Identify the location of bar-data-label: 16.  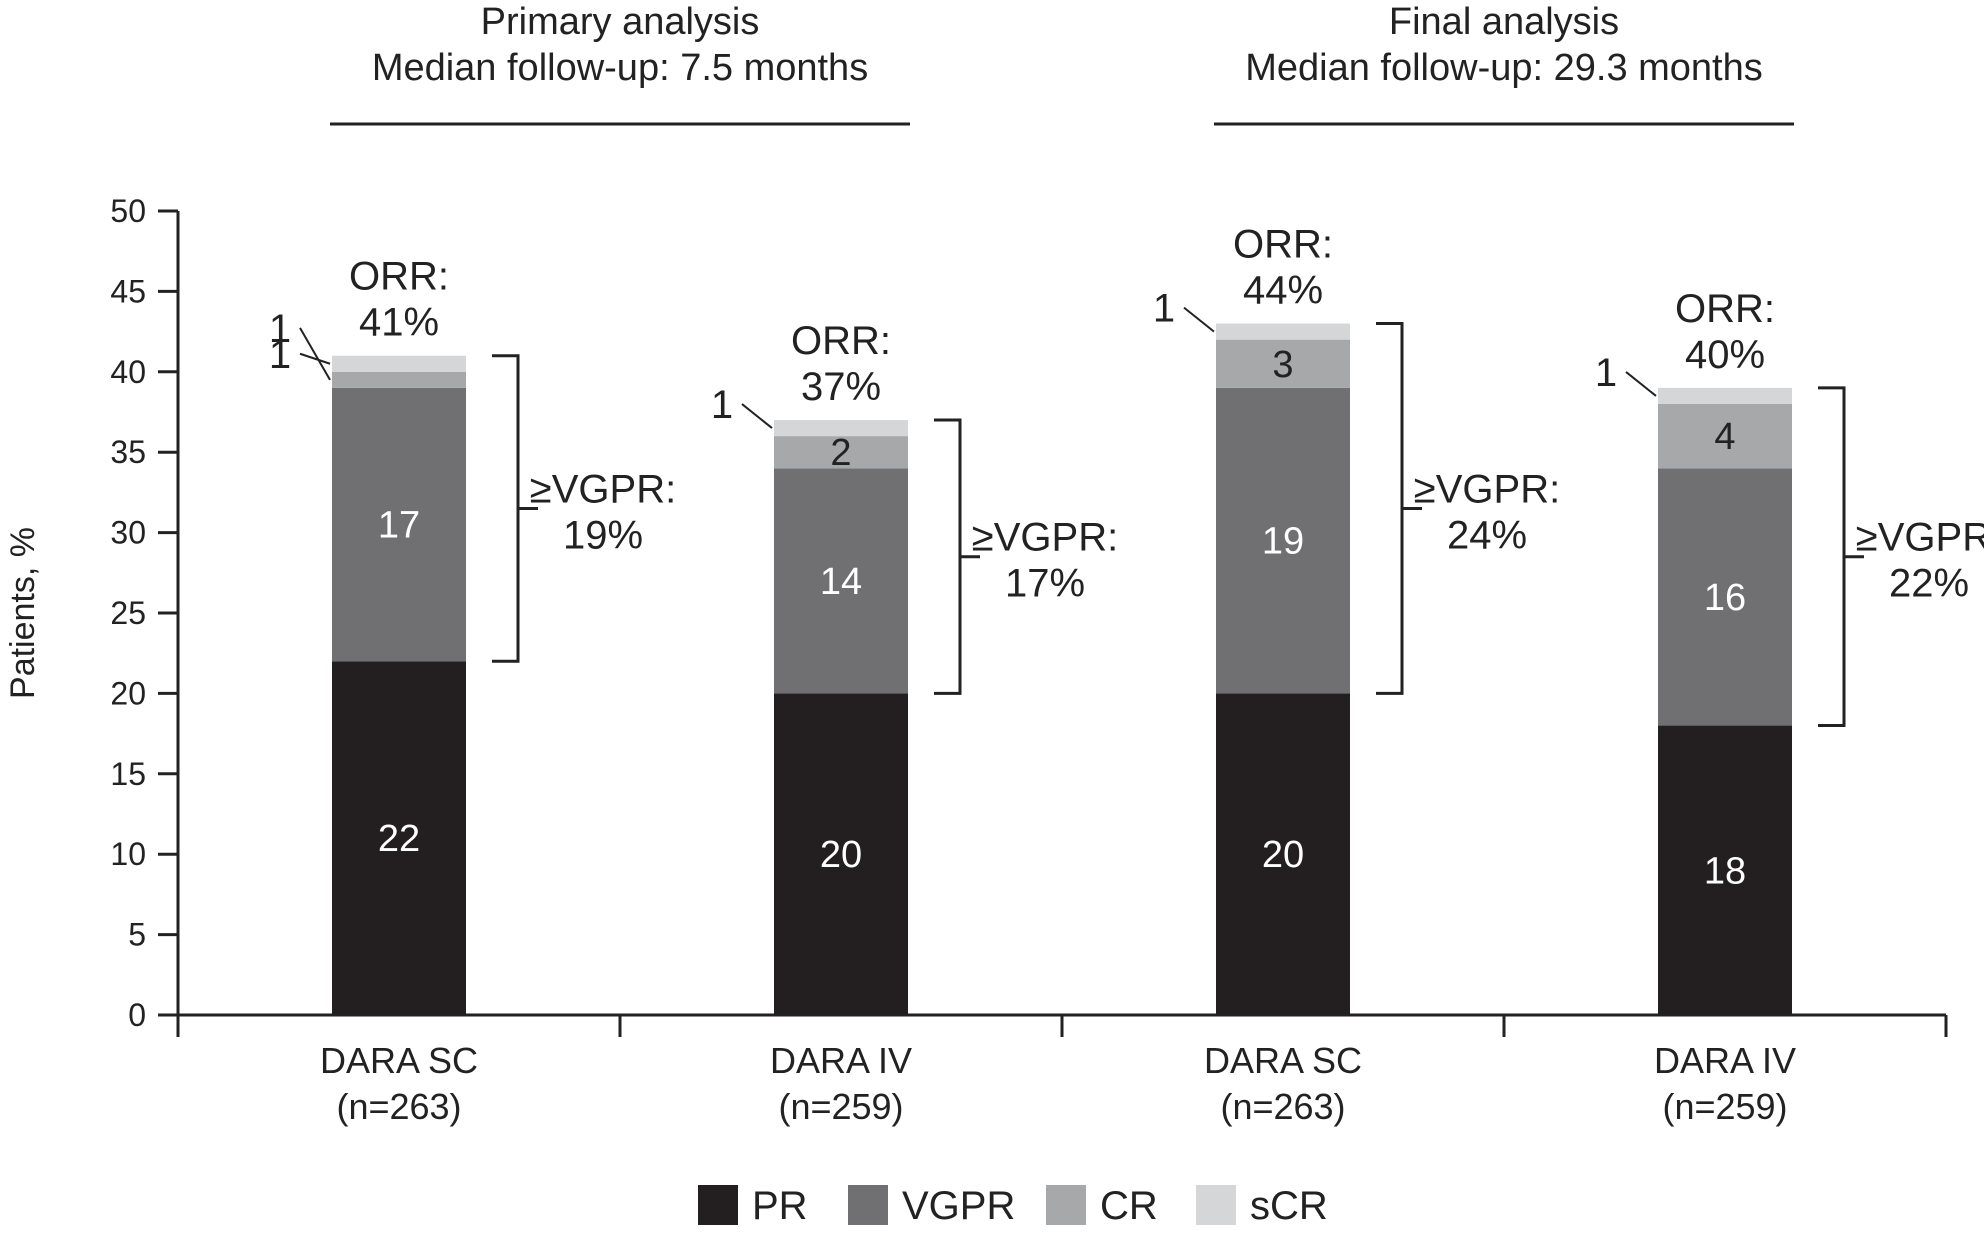
(1725, 598).